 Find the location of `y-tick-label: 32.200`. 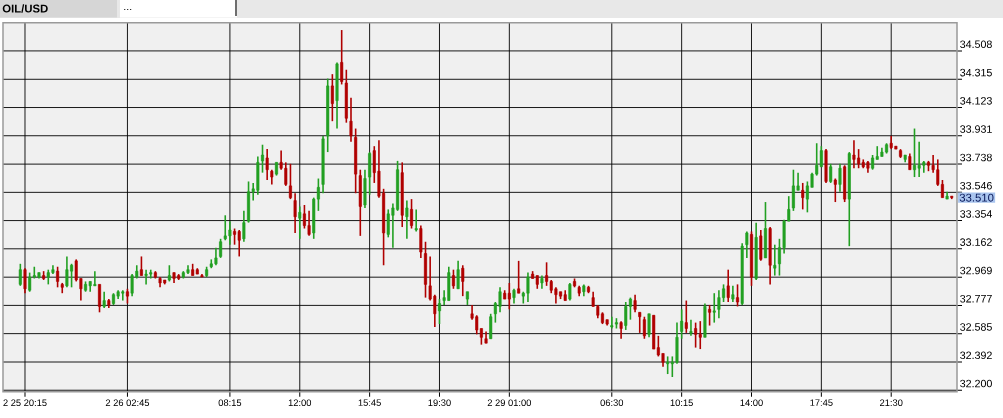

y-tick-label: 32.200 is located at coordinates (976, 383).